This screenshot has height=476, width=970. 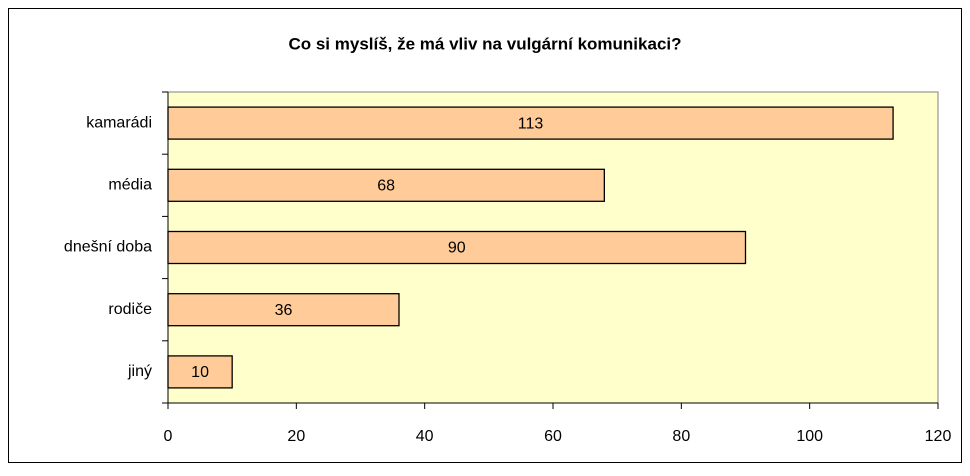 I want to click on x-tick-label: 20, so click(x=296, y=436).